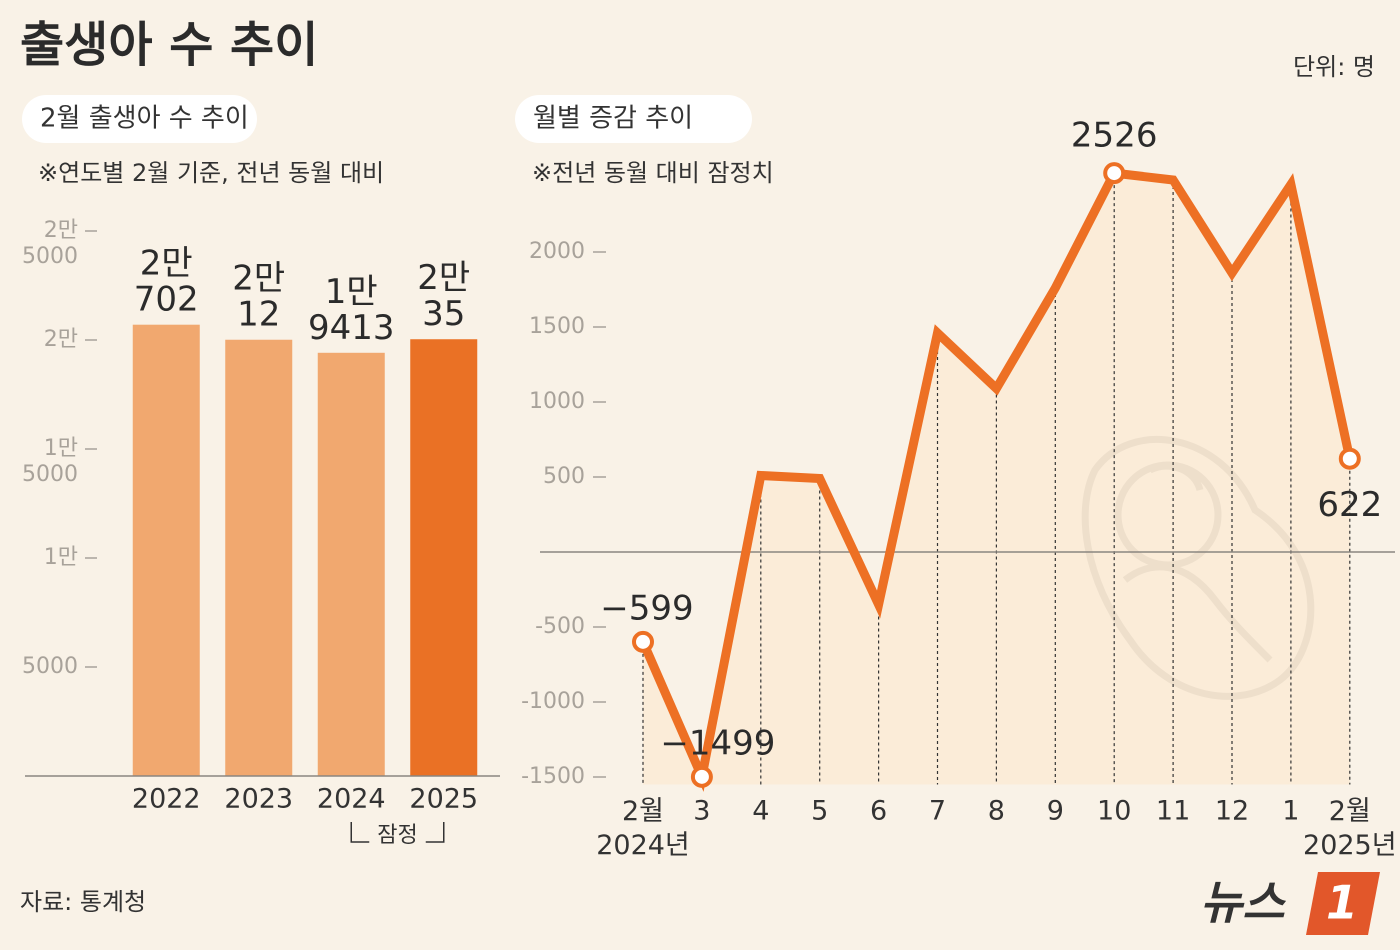 This screenshot has height=950, width=1400. Describe the element at coordinates (83, 902) in the screenshot. I see `source: 자료: 통계청` at that location.